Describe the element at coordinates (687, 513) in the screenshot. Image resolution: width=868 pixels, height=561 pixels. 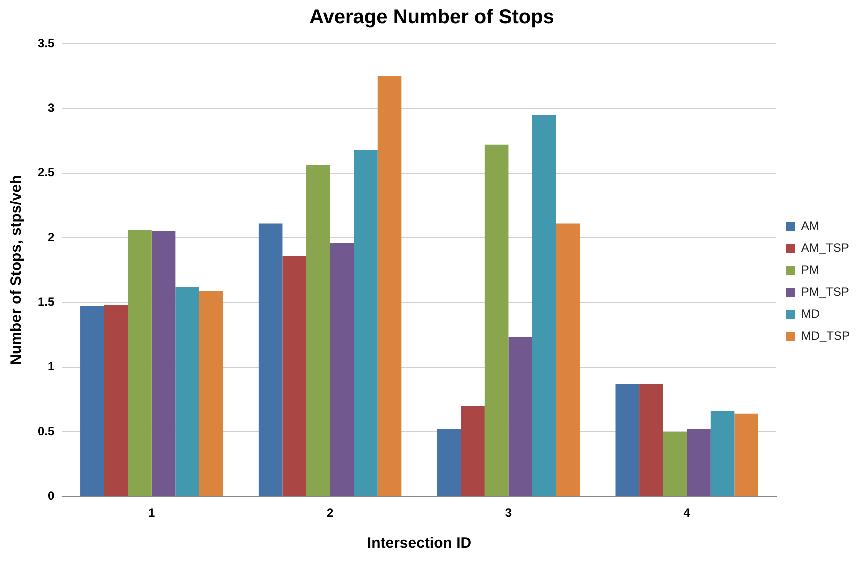
I see `x-tick-label: 4` at that location.